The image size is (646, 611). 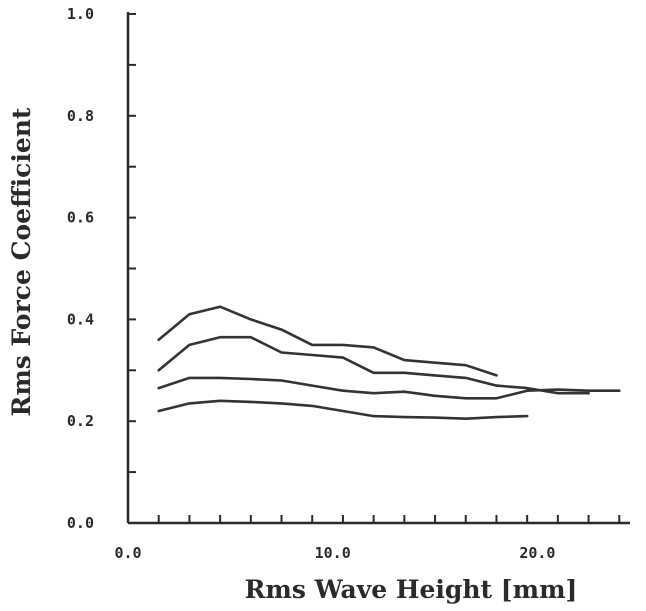 I want to click on y-tick-label: 0.2, so click(x=80, y=421).